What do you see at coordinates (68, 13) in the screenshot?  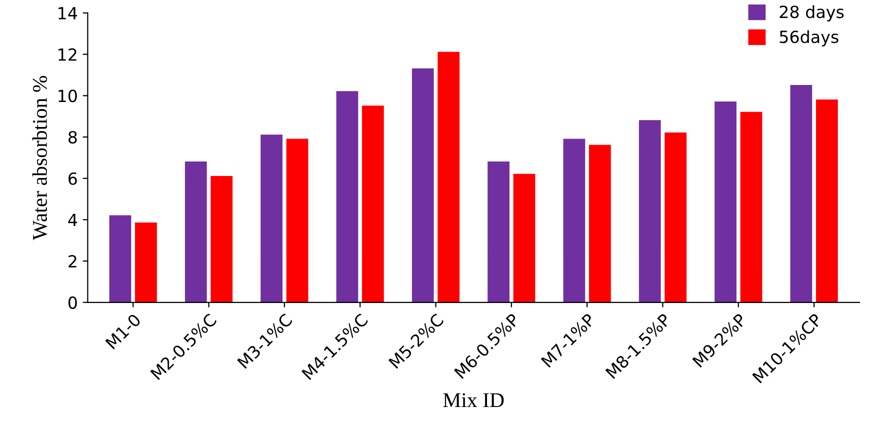 I see `y-tick-label: 14` at bounding box center [68, 13].